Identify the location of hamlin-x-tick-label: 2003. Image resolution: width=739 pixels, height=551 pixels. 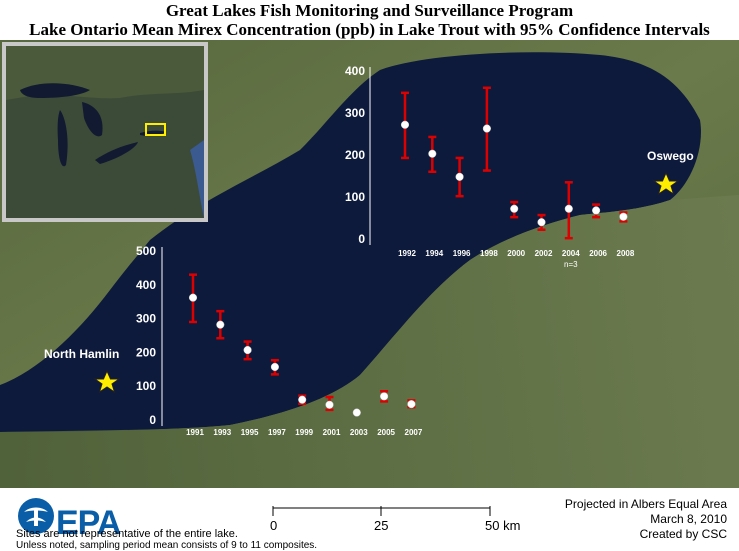
(359, 432).